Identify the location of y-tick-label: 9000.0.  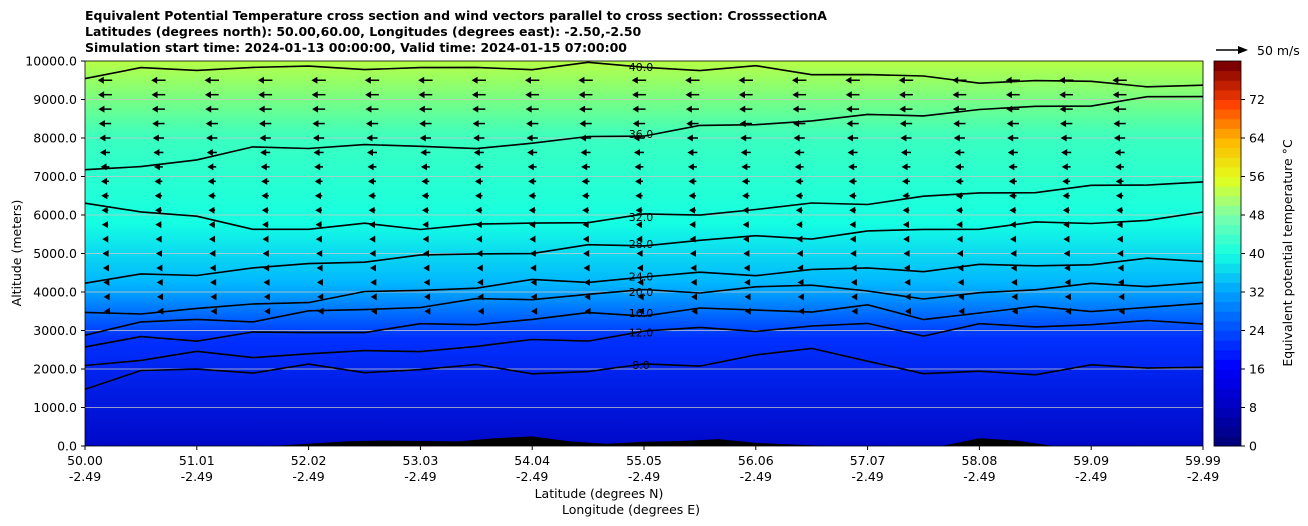
(55, 99).